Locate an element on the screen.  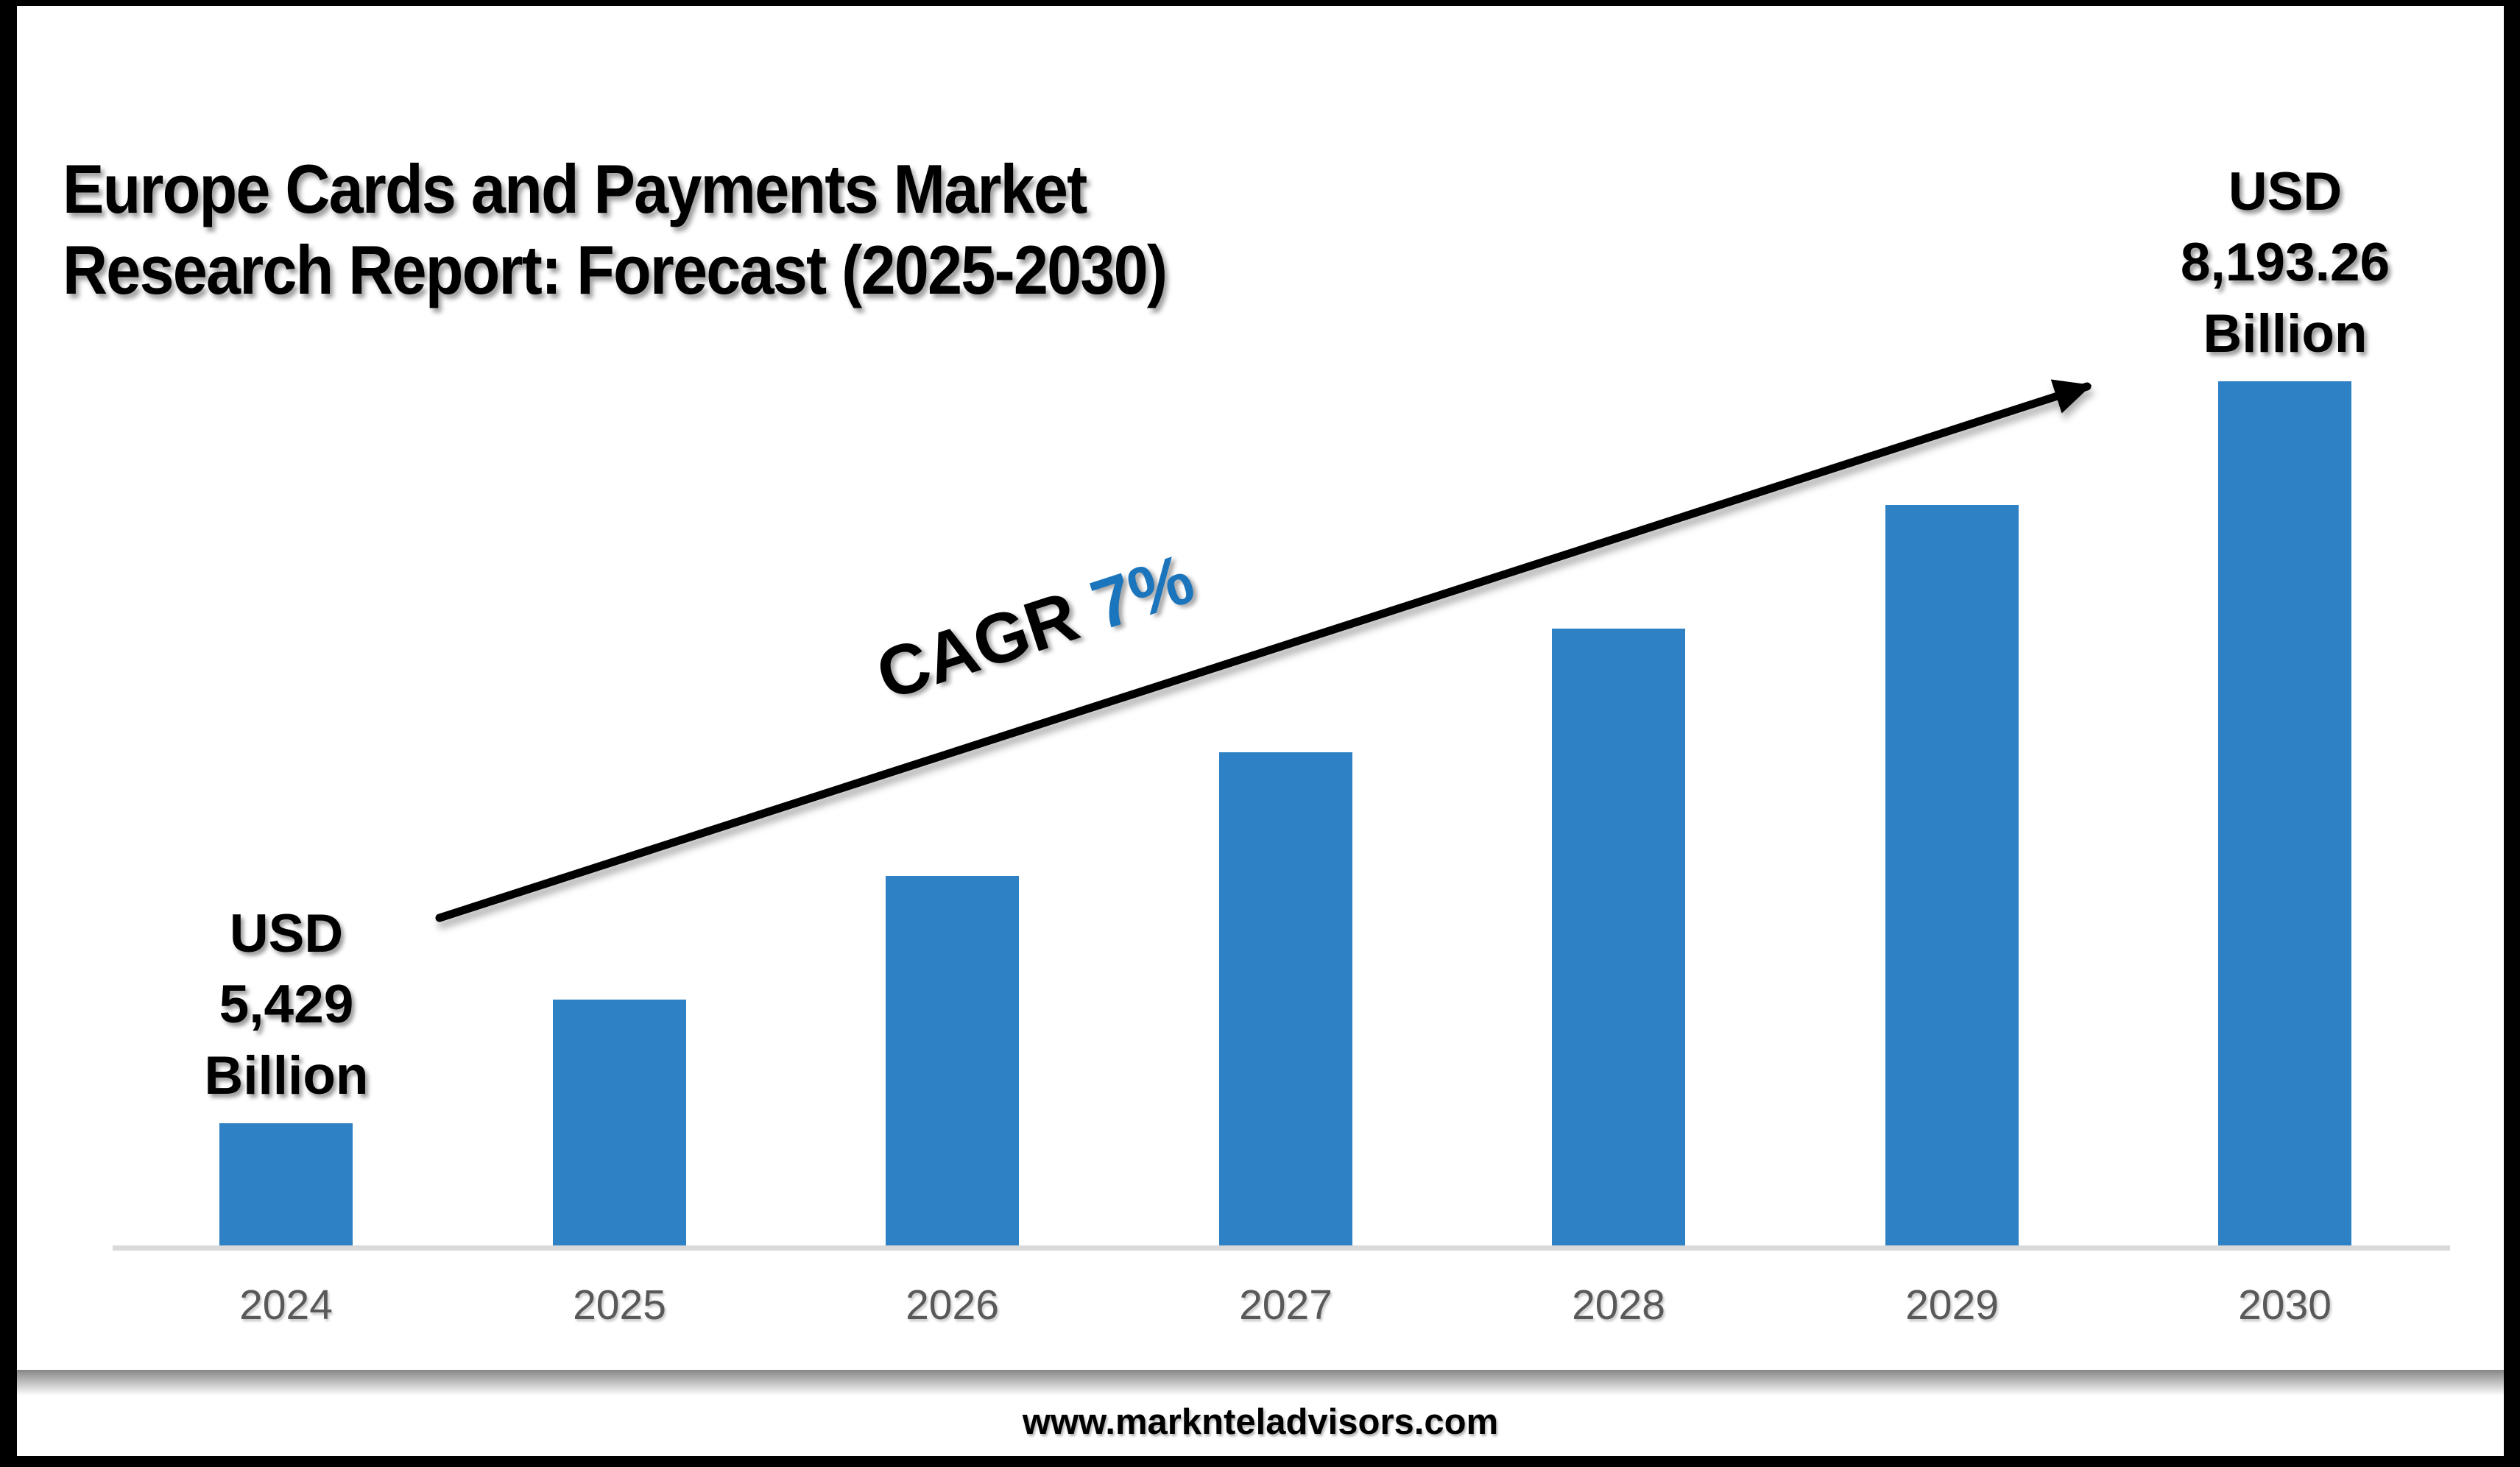
chart-title-line-1: Europe Cards and Payments Market is located at coordinates (575, 189).